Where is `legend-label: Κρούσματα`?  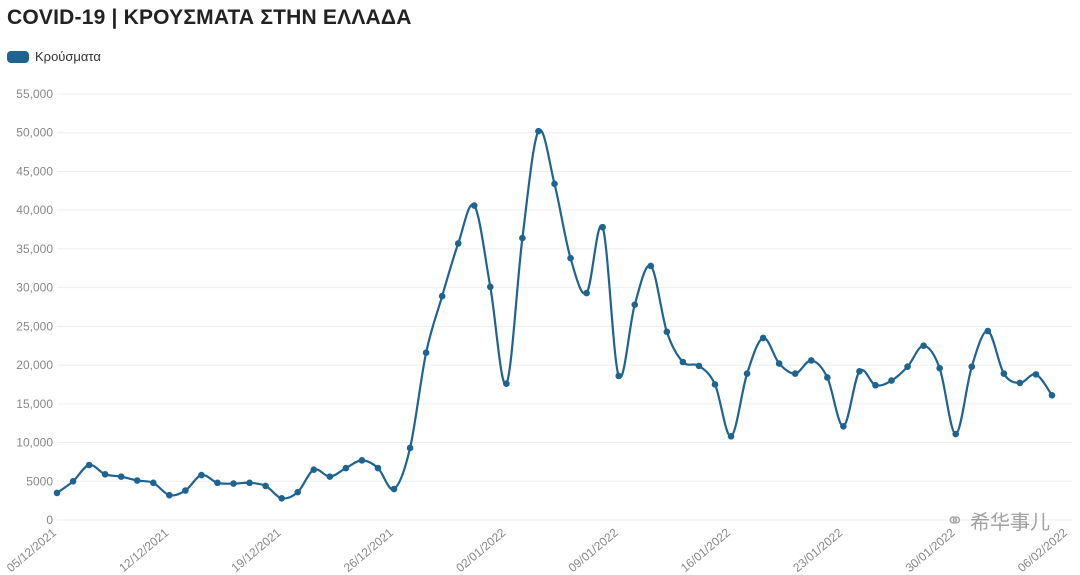 legend-label: Κρούσματα is located at coordinates (68, 56).